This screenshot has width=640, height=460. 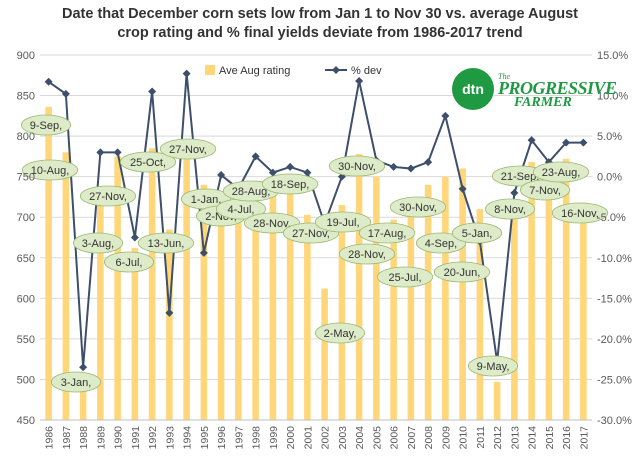 I want to click on annotation-label: 20-Jun,, so click(x=462, y=273).